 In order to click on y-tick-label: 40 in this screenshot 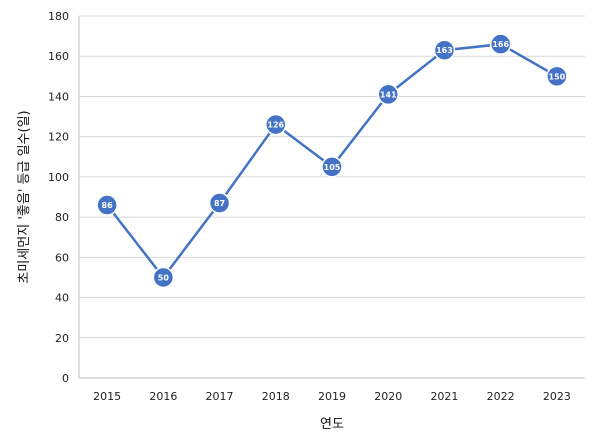, I will do `click(62, 298)`.